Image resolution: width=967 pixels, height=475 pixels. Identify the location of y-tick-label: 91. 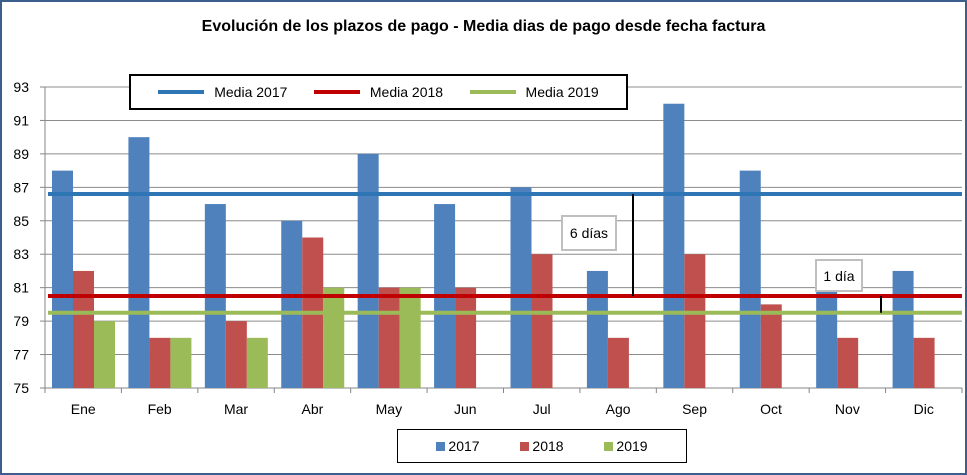
(21, 120).